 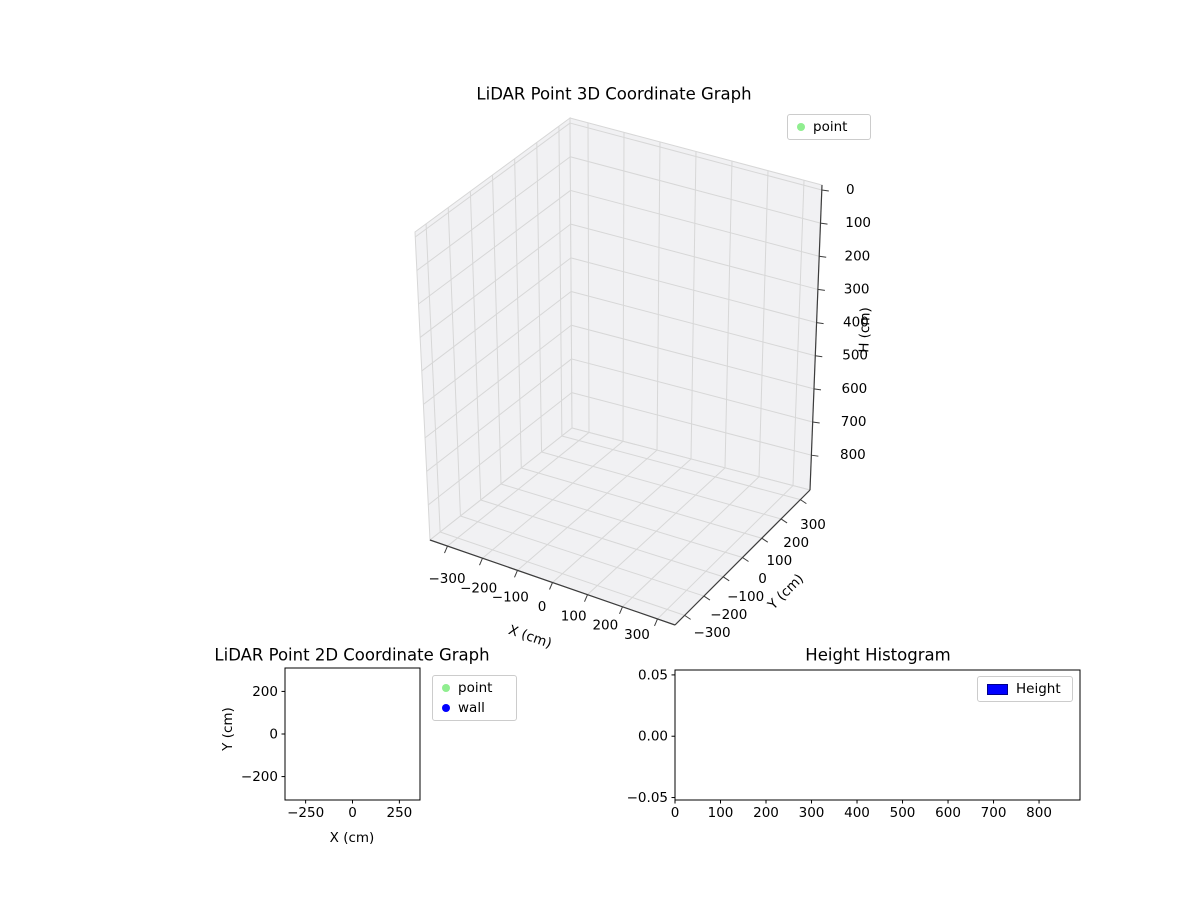 I want to click on legend-entry-wall: wall, so click(x=474, y=708).